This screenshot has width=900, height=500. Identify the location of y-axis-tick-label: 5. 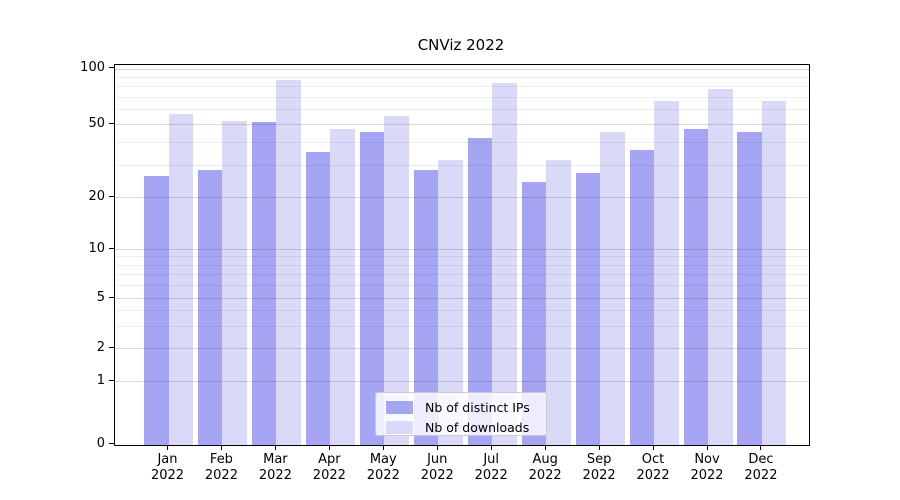
(100, 297).